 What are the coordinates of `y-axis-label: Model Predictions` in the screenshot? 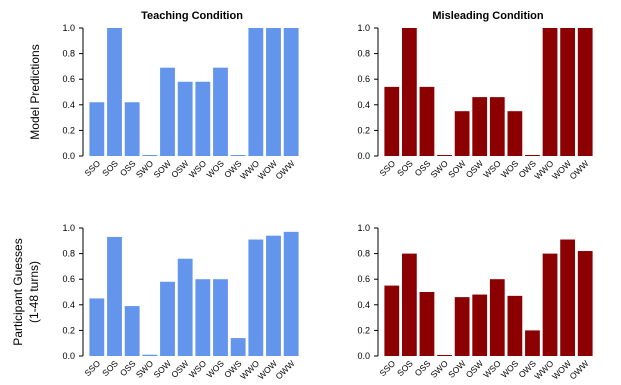 It's located at (35, 91).